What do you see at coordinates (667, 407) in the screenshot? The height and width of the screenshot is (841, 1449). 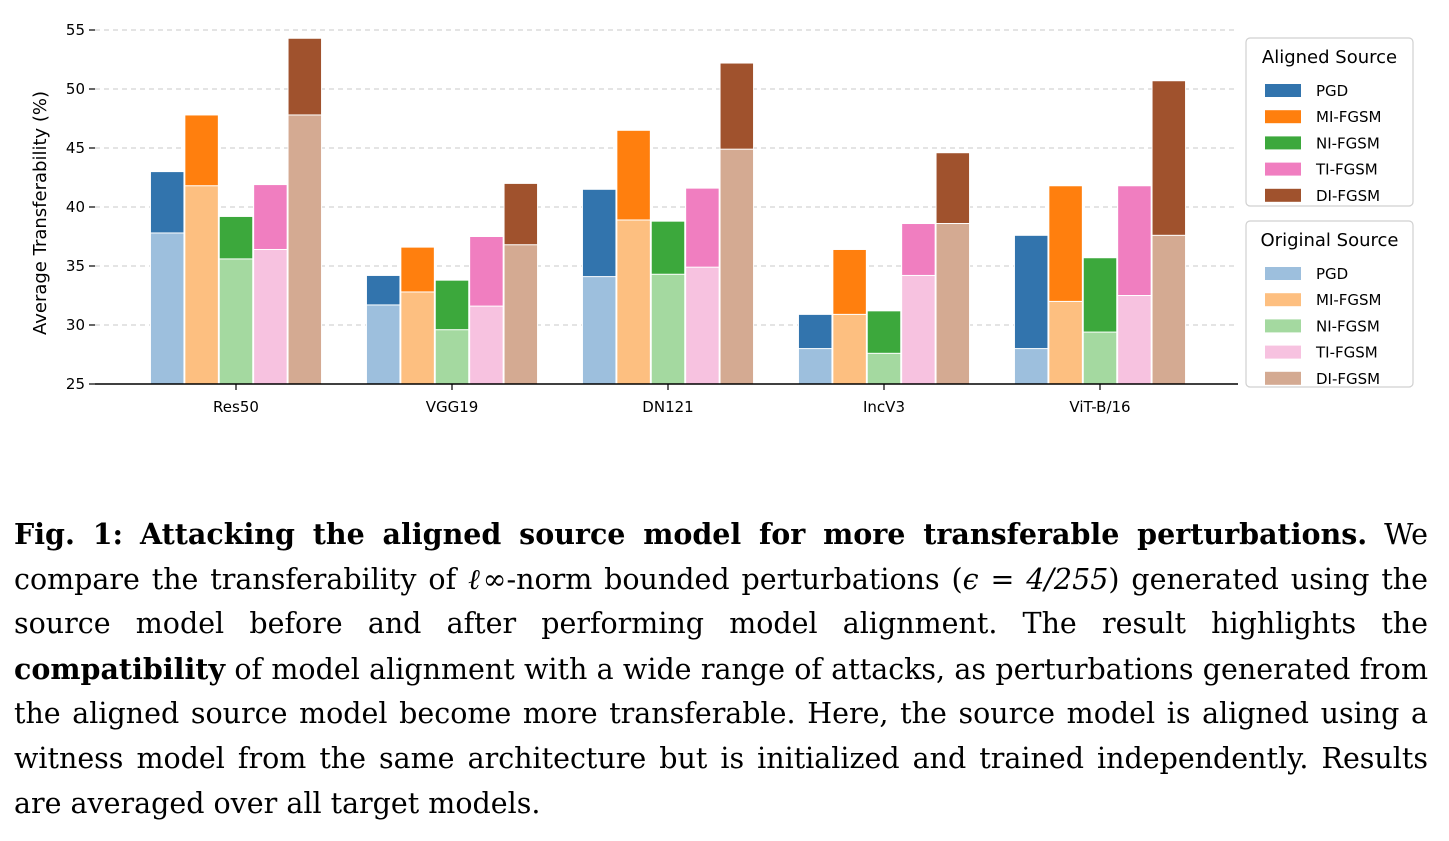 I see `x-tick-label-2: DN121` at bounding box center [667, 407].